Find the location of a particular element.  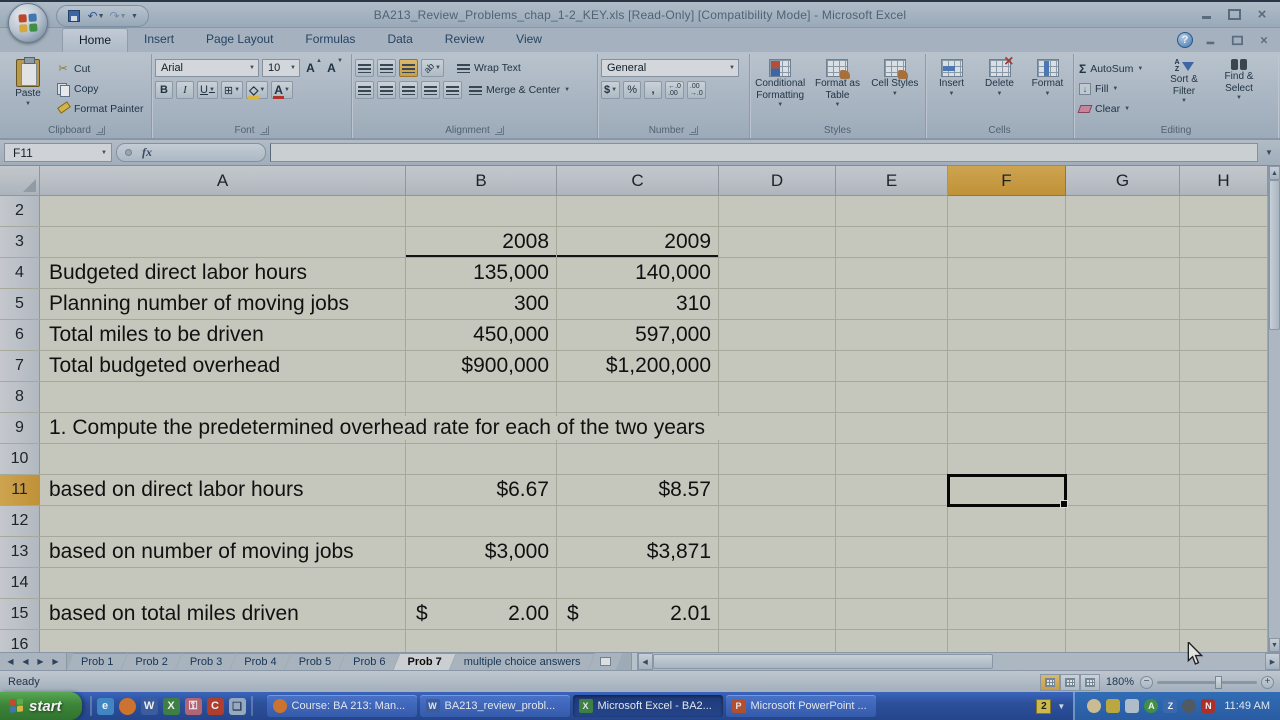

row-header-11: 11 is located at coordinates (20, 490).